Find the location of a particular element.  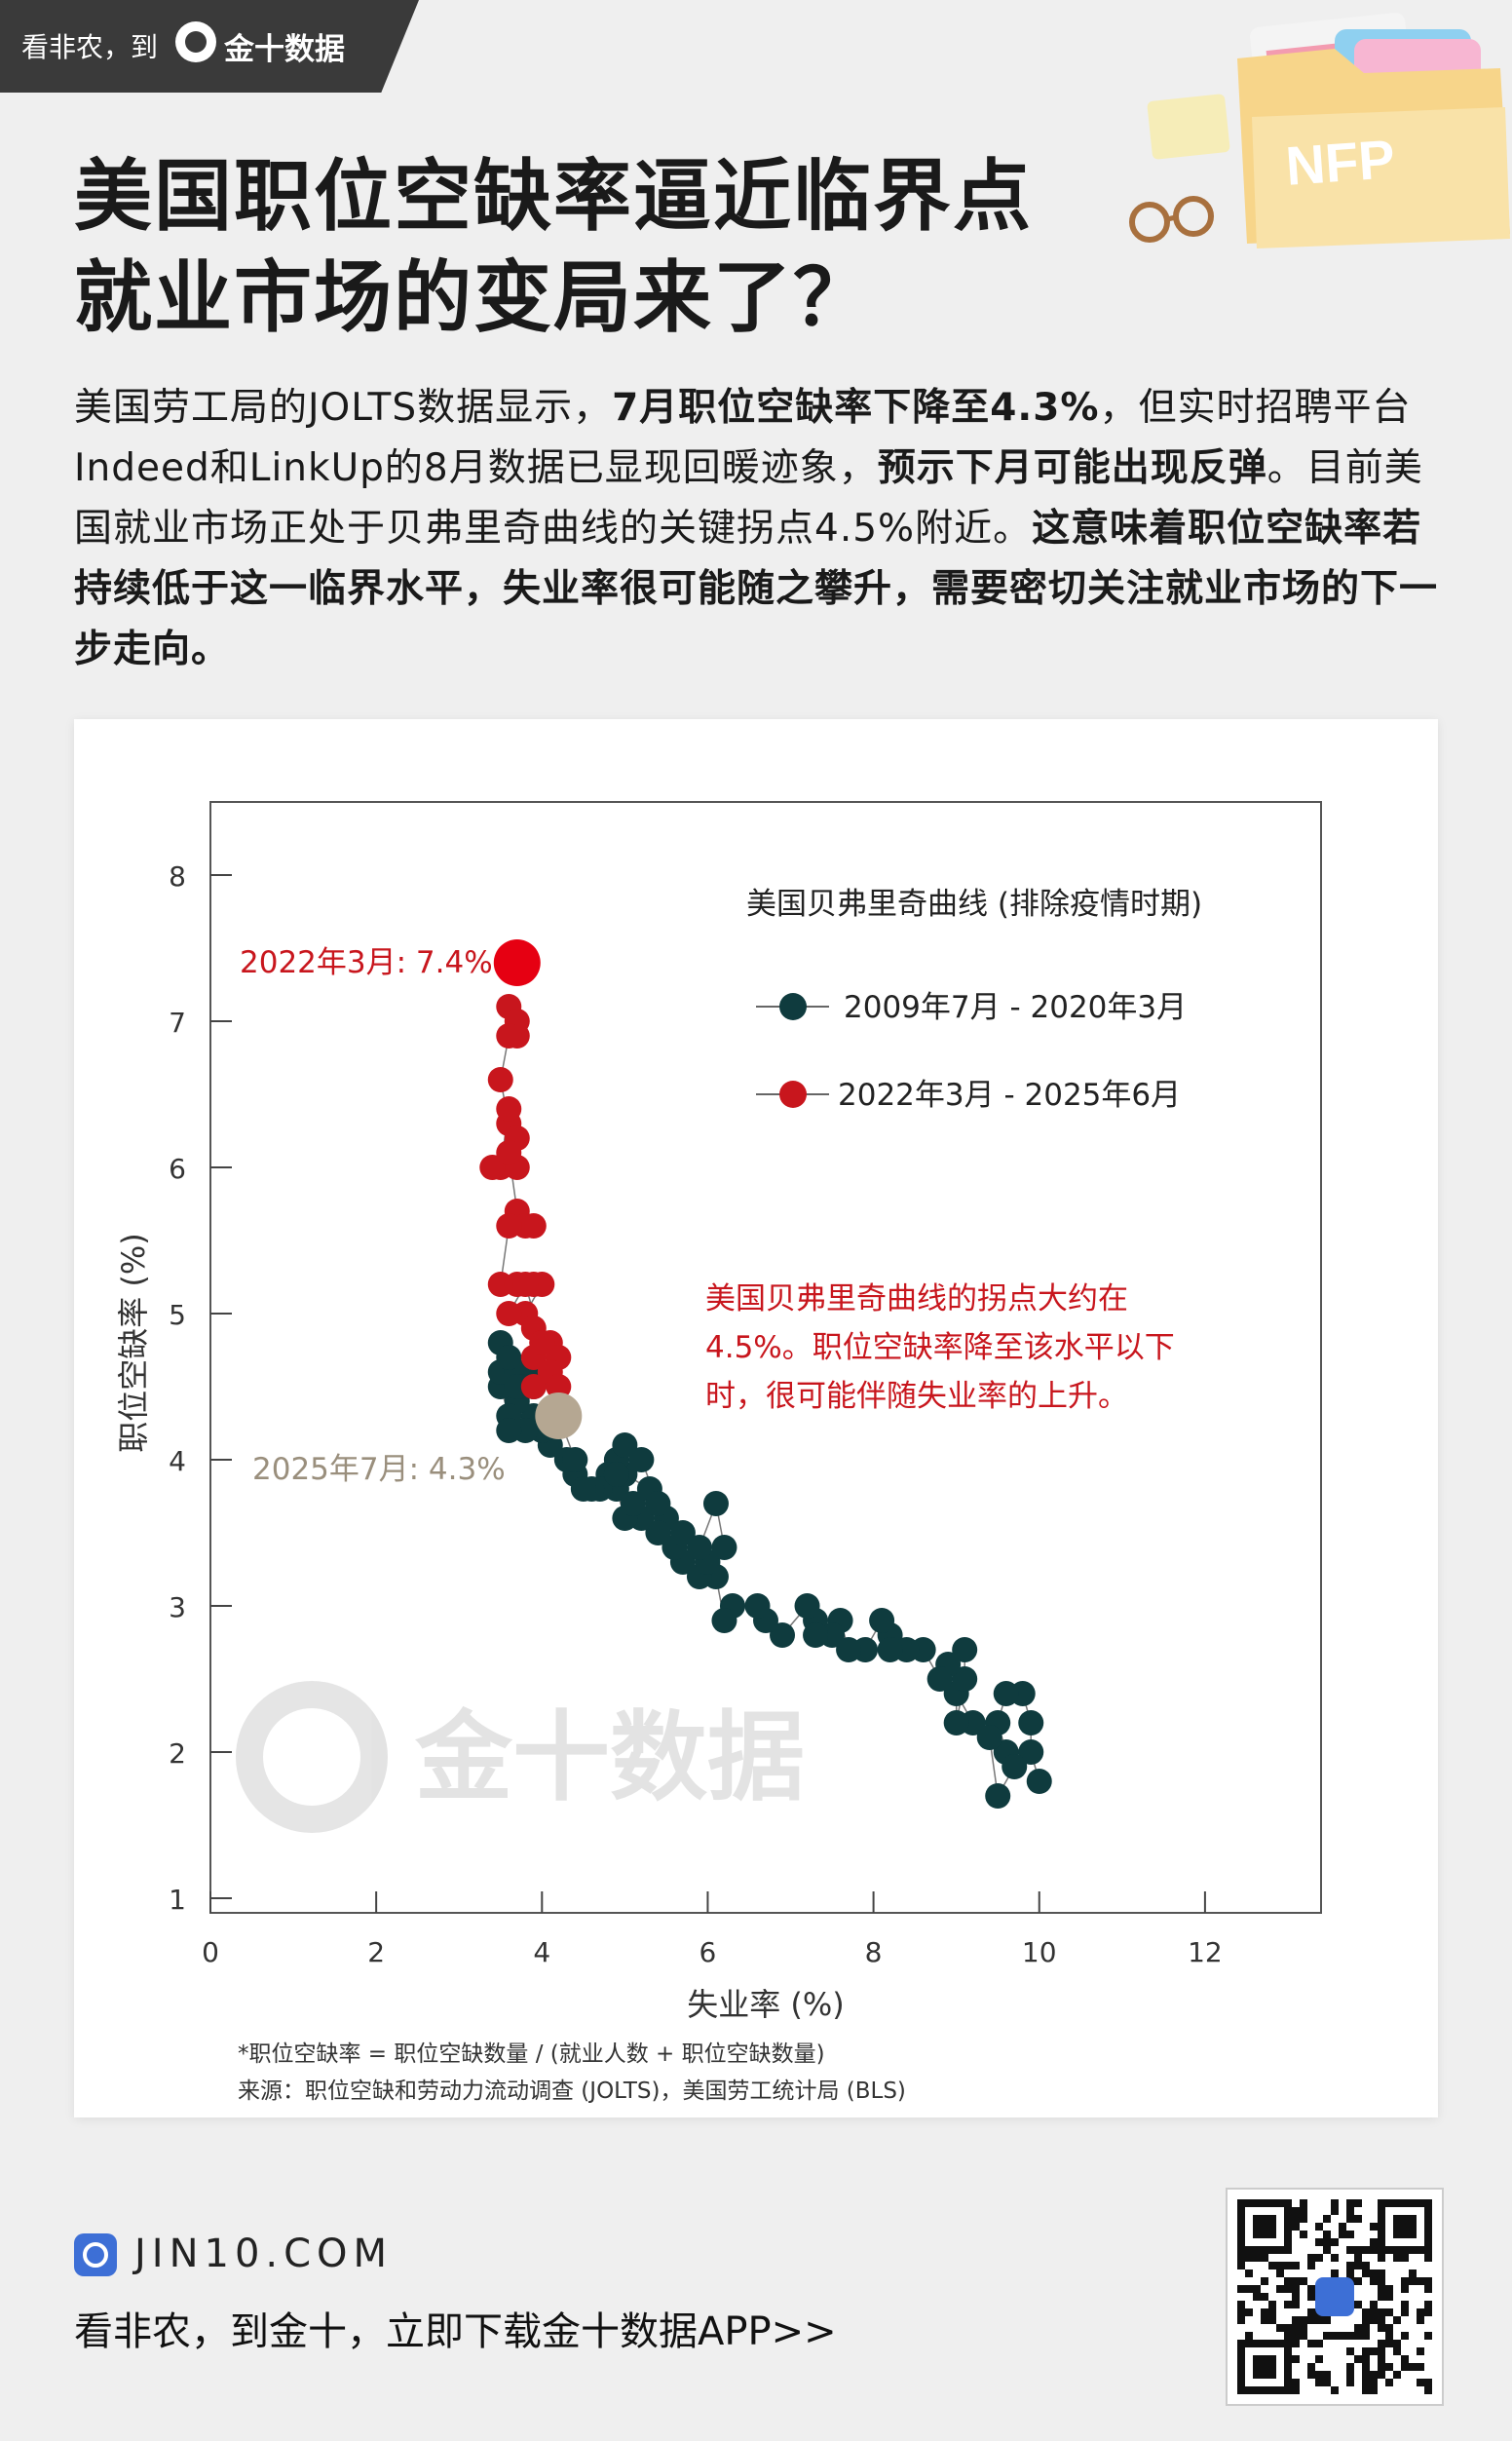

title-line-1: 美国职位空缺率逼近临界点 is located at coordinates (554, 196).